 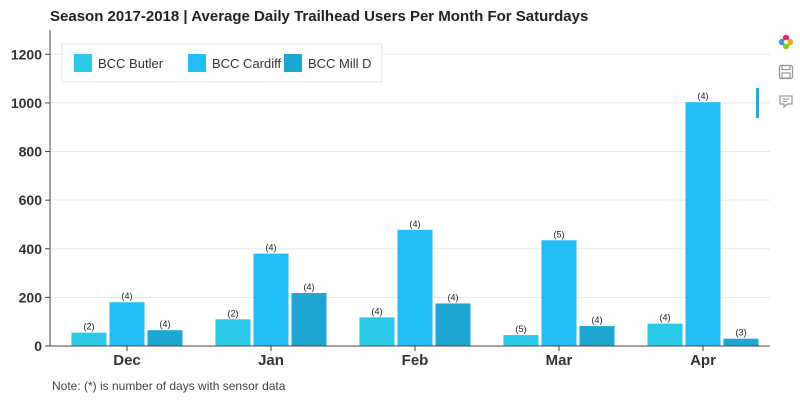 I want to click on bar-bcc-cardiff-jan, so click(x=271, y=299).